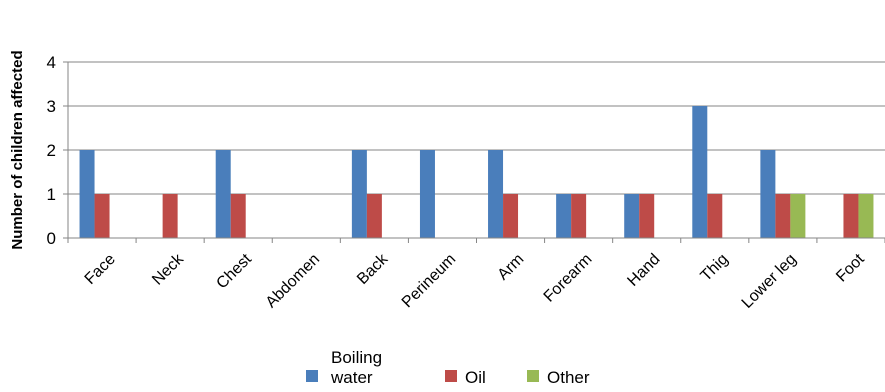 The width and height of the screenshot is (885, 392). What do you see at coordinates (568, 278) in the screenshot?
I see `x-category-label: Forearm` at bounding box center [568, 278].